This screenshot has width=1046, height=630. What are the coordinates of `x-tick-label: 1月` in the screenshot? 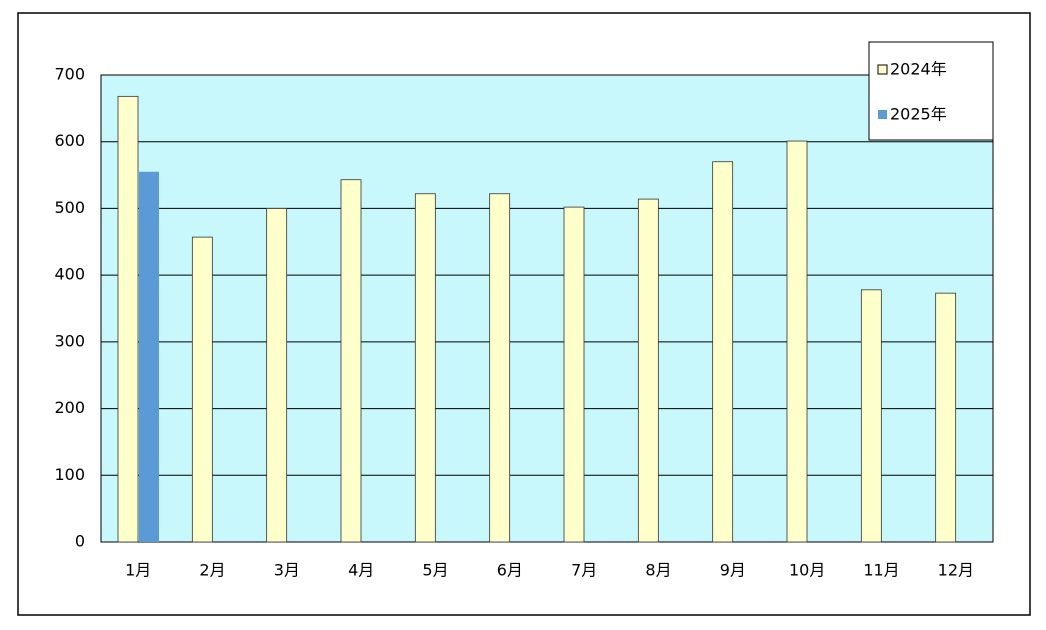 It's located at (138, 570).